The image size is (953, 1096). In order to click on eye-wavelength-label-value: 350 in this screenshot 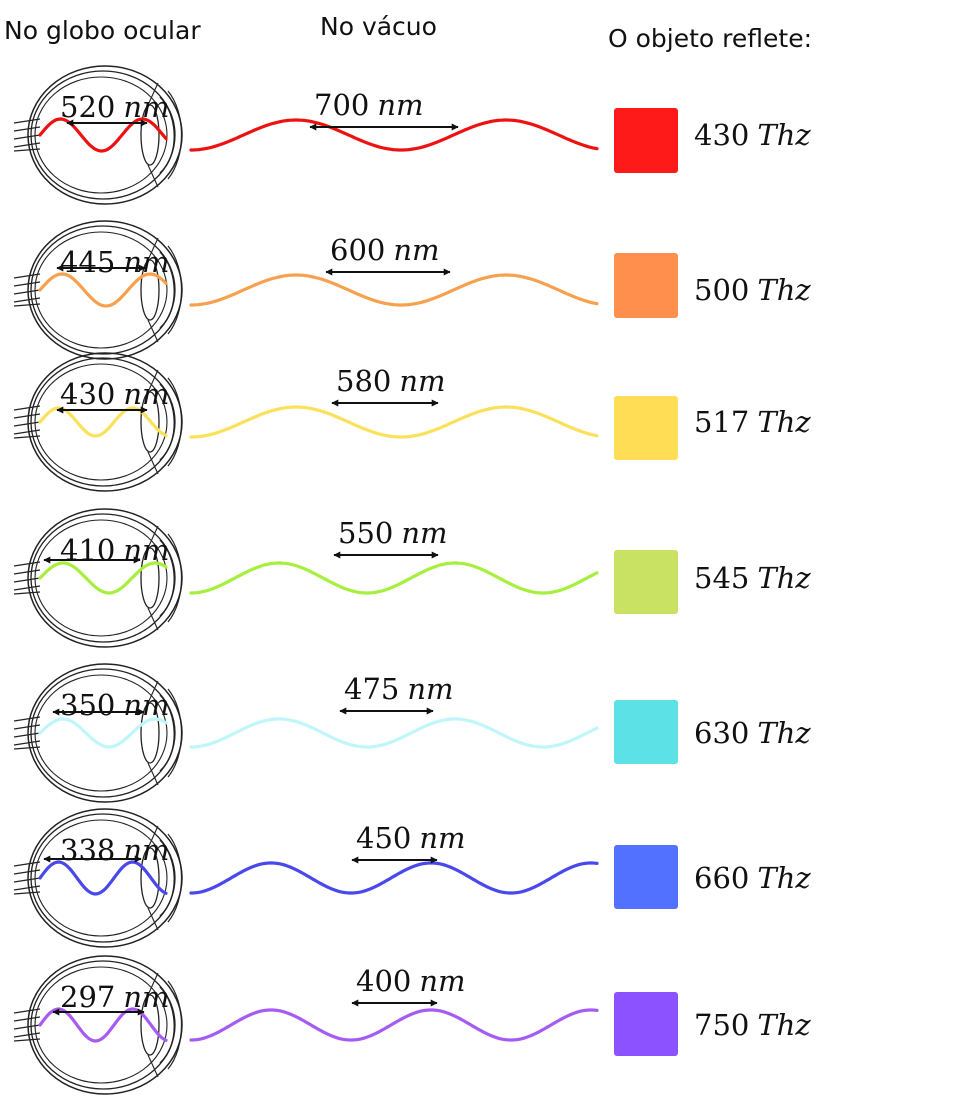, I will do `click(87, 705)`.